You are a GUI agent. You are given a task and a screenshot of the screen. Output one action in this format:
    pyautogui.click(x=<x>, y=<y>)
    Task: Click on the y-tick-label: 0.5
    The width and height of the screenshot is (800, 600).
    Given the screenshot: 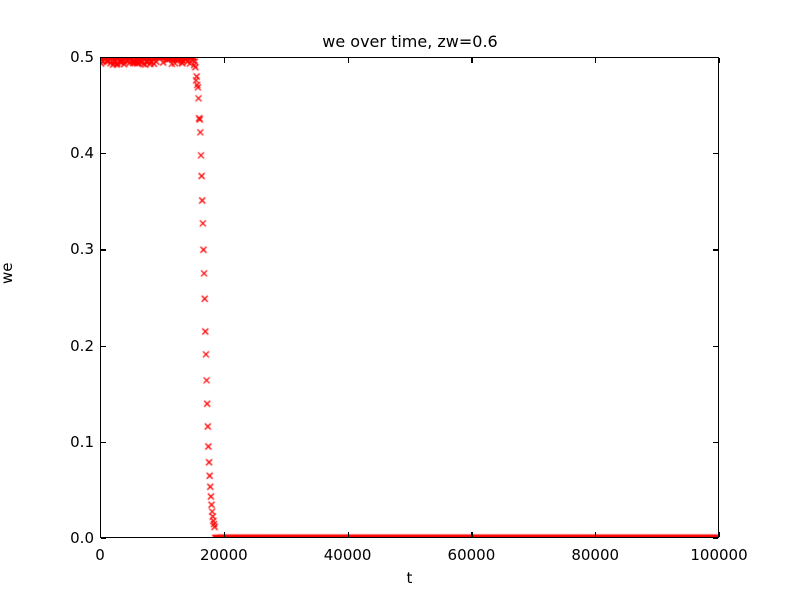 What is the action you would take?
    pyautogui.click(x=82, y=57)
    